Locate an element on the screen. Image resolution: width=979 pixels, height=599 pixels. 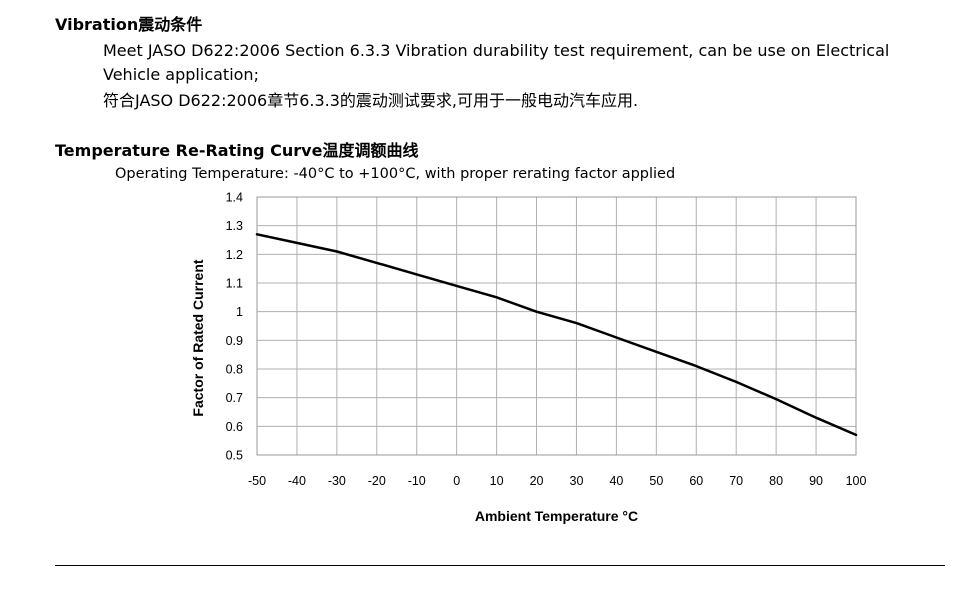
y-tick-label: 0.8 is located at coordinates (234, 370).